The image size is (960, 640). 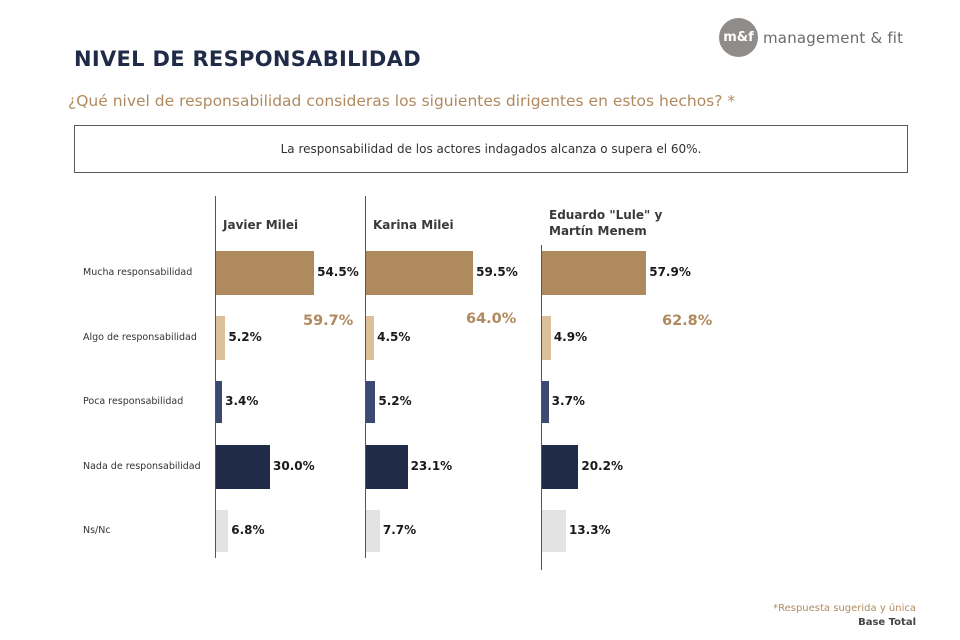 What do you see at coordinates (261, 225) in the screenshot?
I see `panel-title: Javier Milei` at bounding box center [261, 225].